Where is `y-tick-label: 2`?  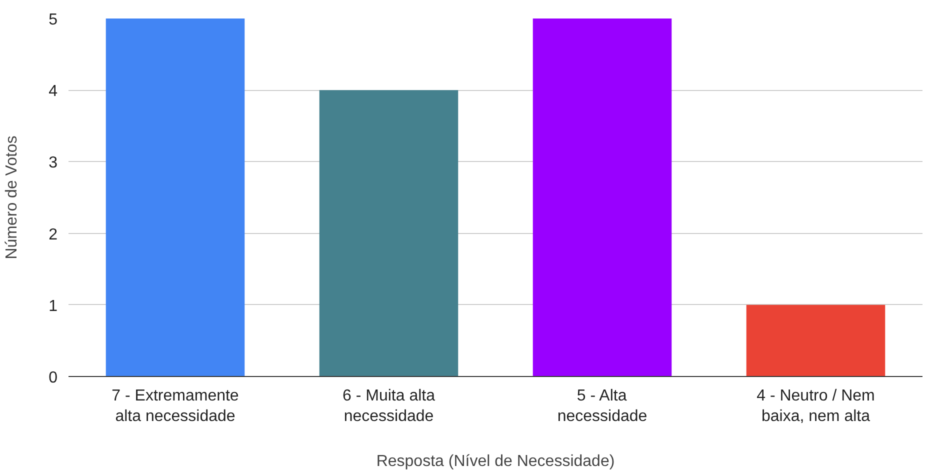
y-tick-label: 2 is located at coordinates (53, 235).